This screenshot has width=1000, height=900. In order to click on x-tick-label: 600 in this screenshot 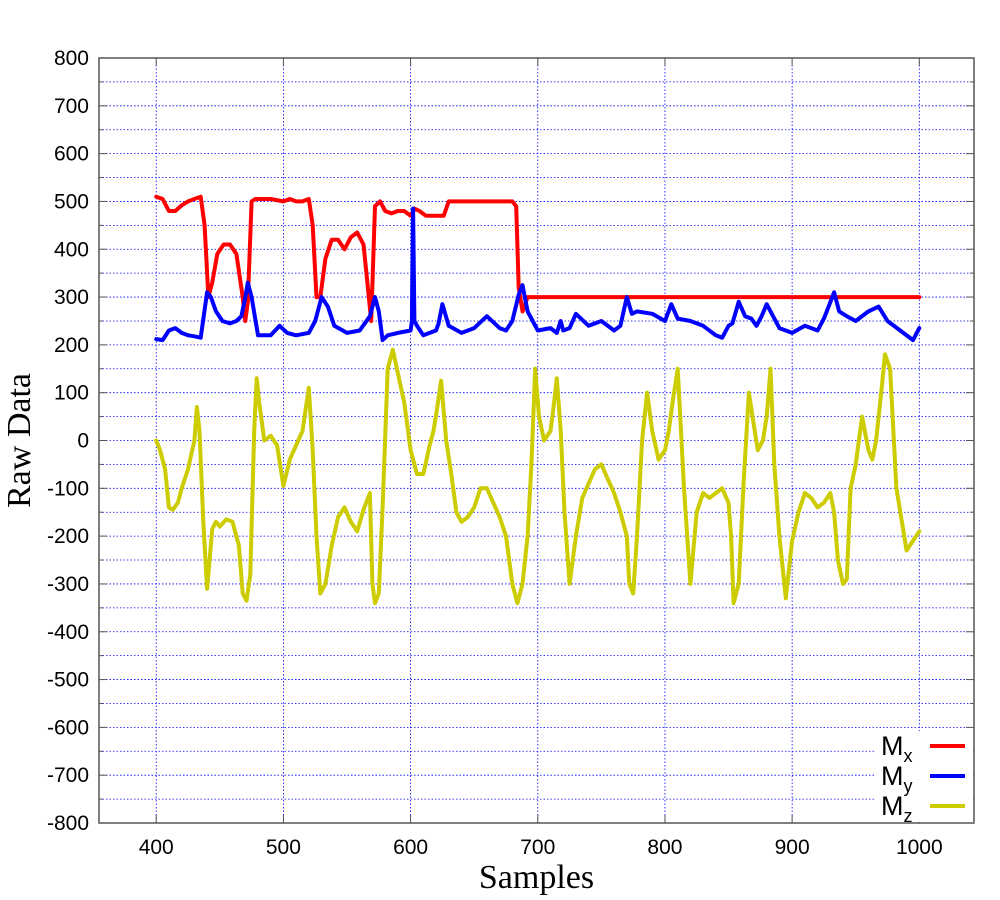, I will do `click(410, 847)`.